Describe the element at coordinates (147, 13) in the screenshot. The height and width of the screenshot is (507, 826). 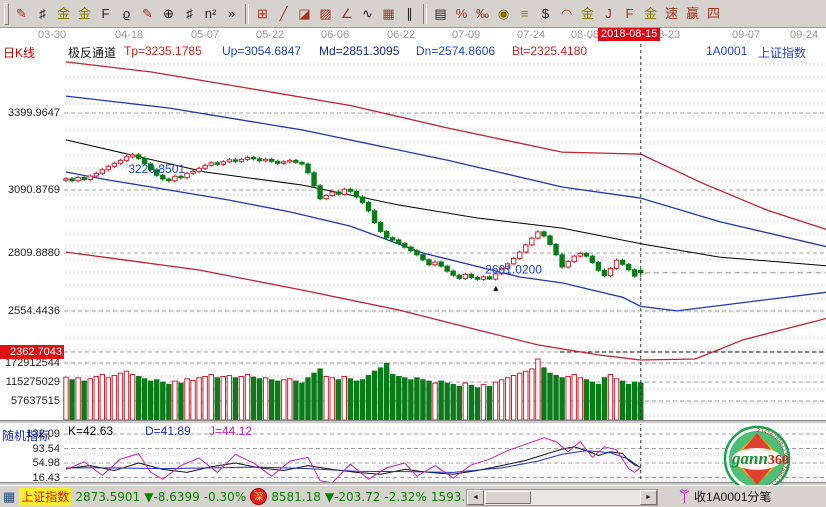
I see `measure-pen-tool-icon: ✎` at that location.